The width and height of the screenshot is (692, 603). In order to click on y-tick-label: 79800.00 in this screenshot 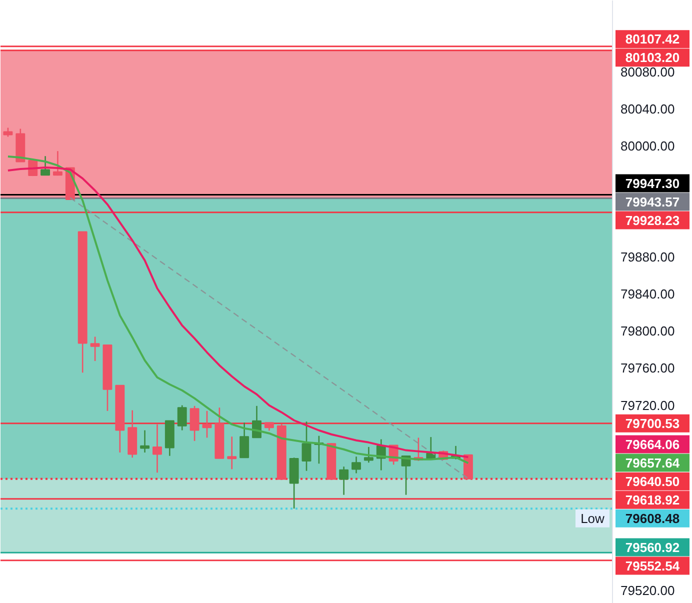, I will do `click(647, 331)`.